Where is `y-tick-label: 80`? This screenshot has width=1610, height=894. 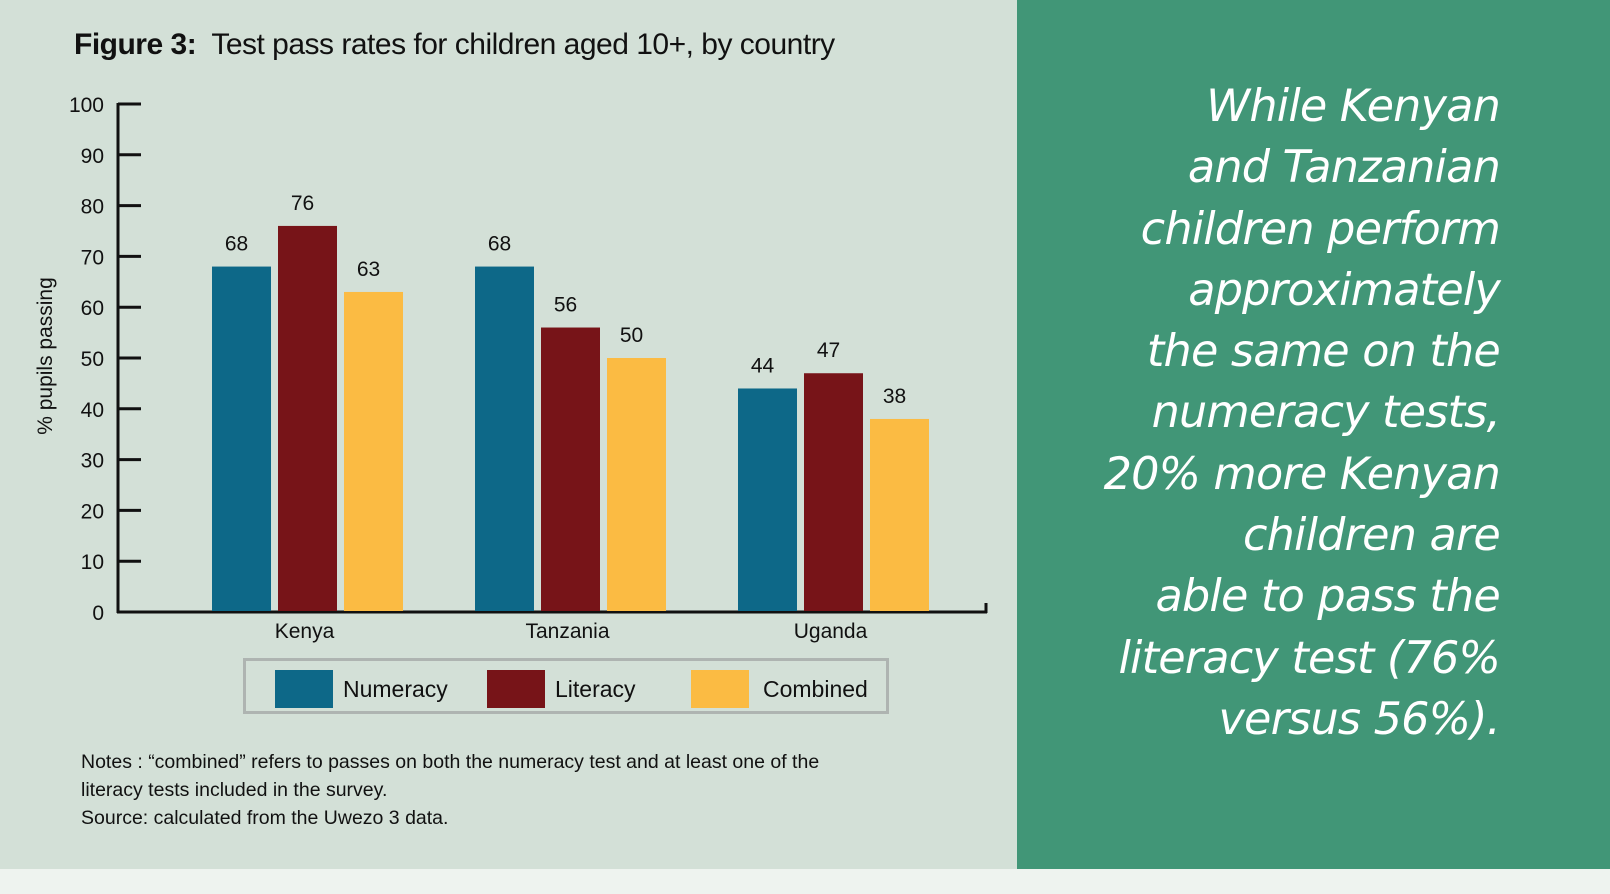
y-tick-label: 80 is located at coordinates (92, 207).